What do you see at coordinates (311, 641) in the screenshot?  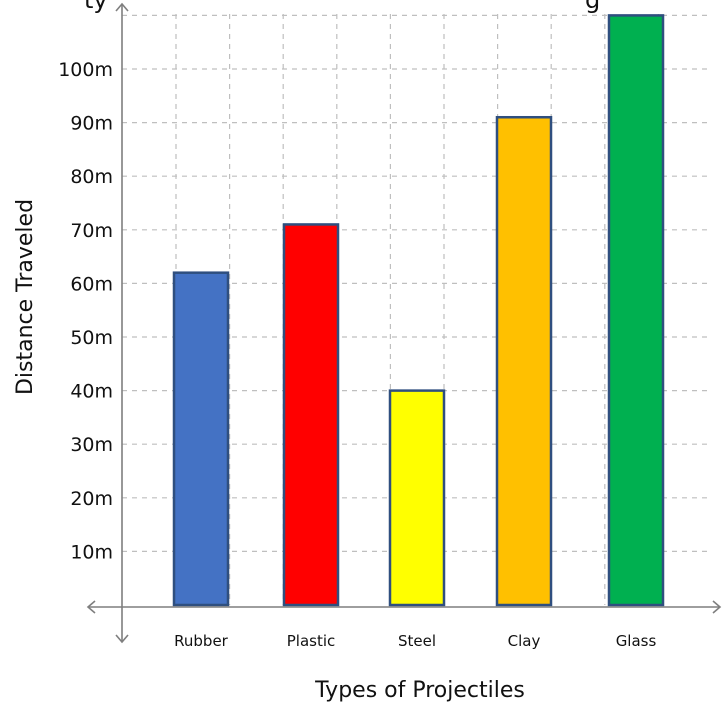 I see `x-tick-label: Plastic` at bounding box center [311, 641].